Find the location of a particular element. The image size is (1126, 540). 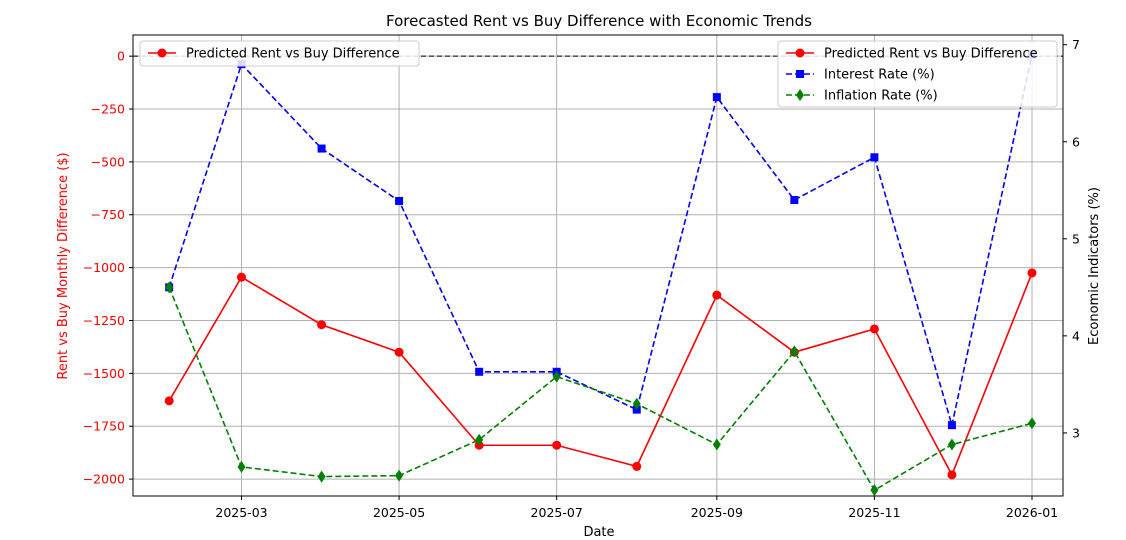

x-axis-label: Date is located at coordinates (598, 532).